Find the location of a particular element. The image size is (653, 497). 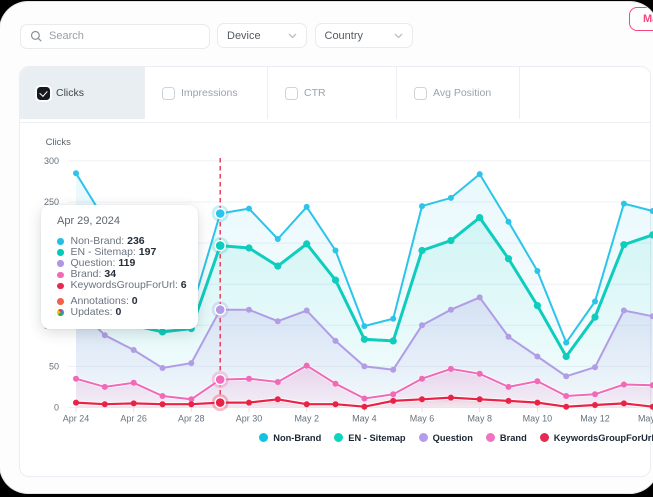

svg-text: May 8 is located at coordinates (479, 419).